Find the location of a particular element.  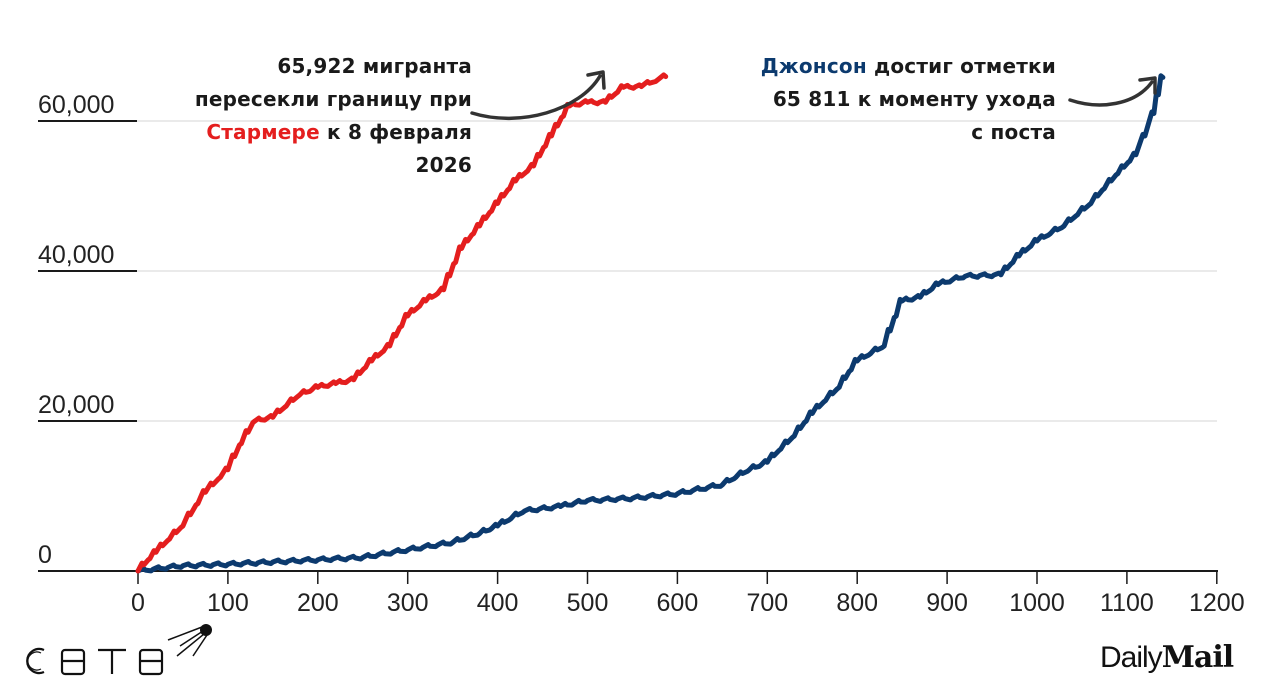

y-tick-label: 40,000 is located at coordinates (76, 255).